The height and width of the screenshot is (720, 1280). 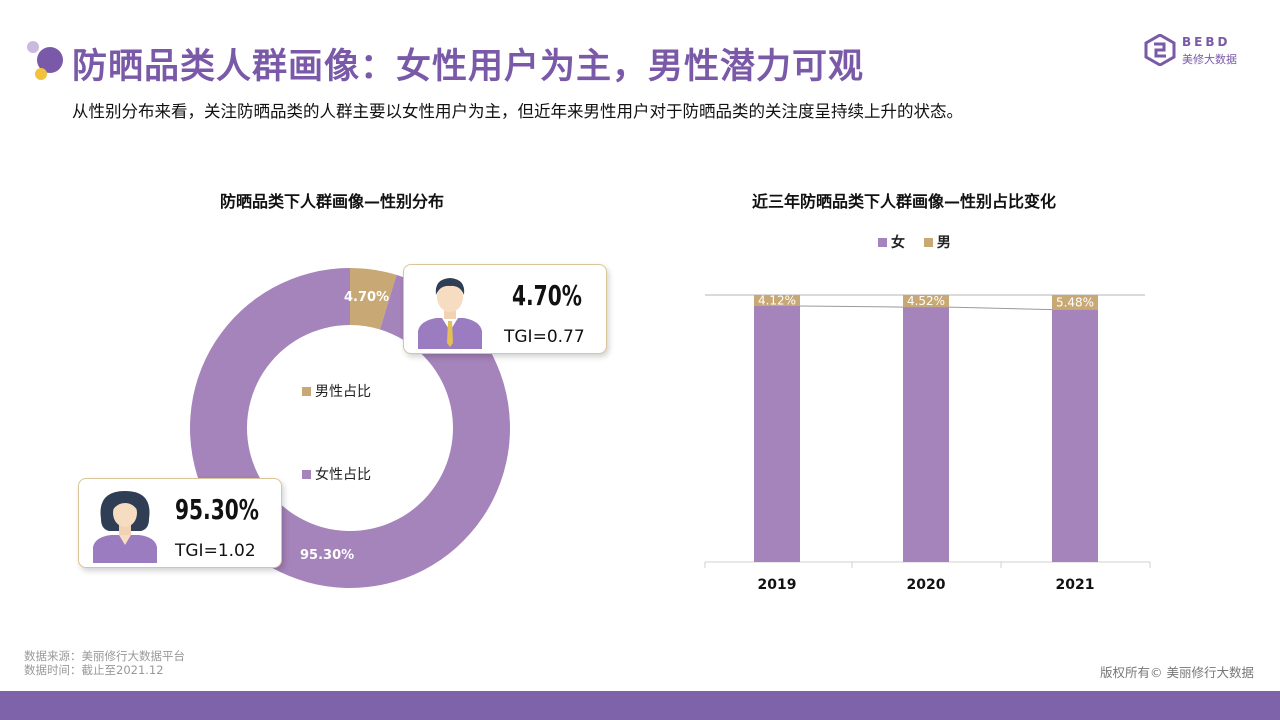 I want to click on bar-label-male-2021: 5.48%, so click(x=1075, y=302).